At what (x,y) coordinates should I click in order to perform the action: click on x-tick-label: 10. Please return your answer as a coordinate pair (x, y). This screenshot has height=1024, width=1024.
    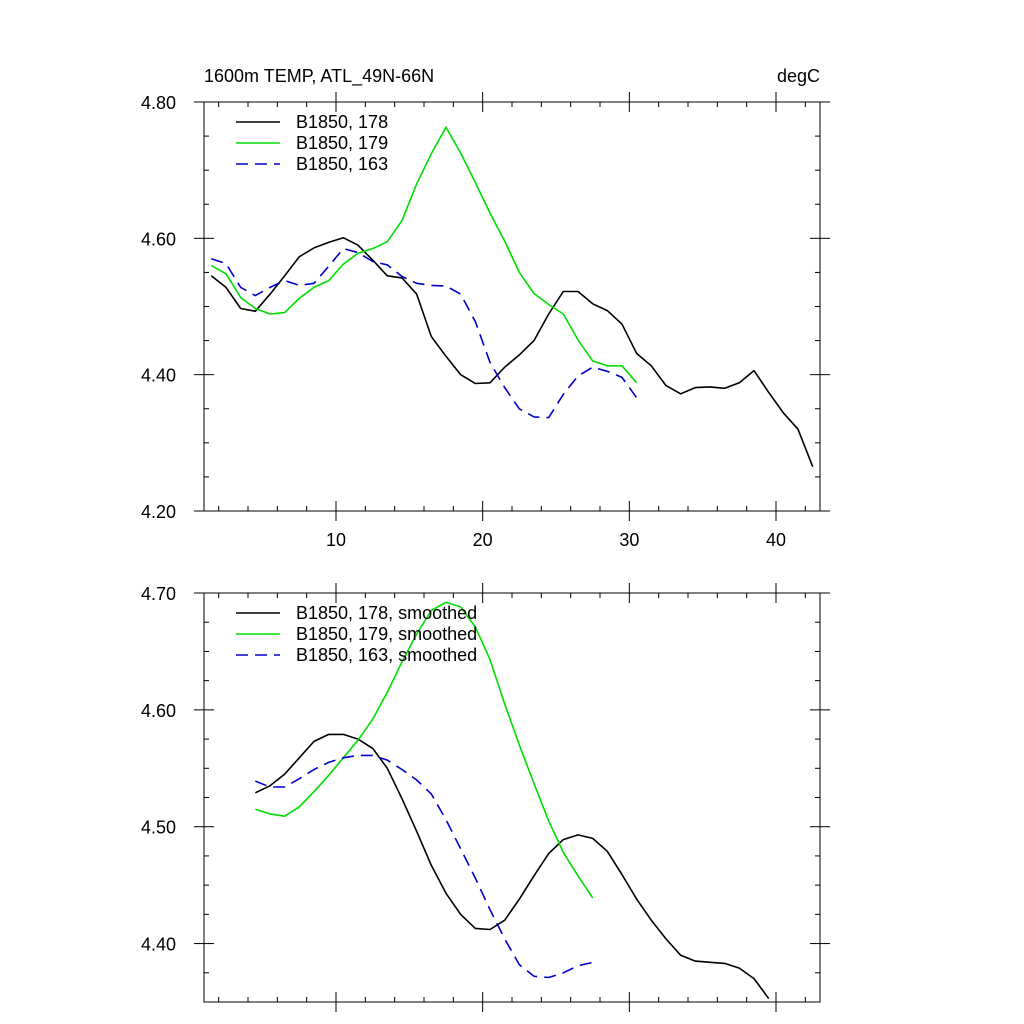
    Looking at the image, I should click on (336, 540).